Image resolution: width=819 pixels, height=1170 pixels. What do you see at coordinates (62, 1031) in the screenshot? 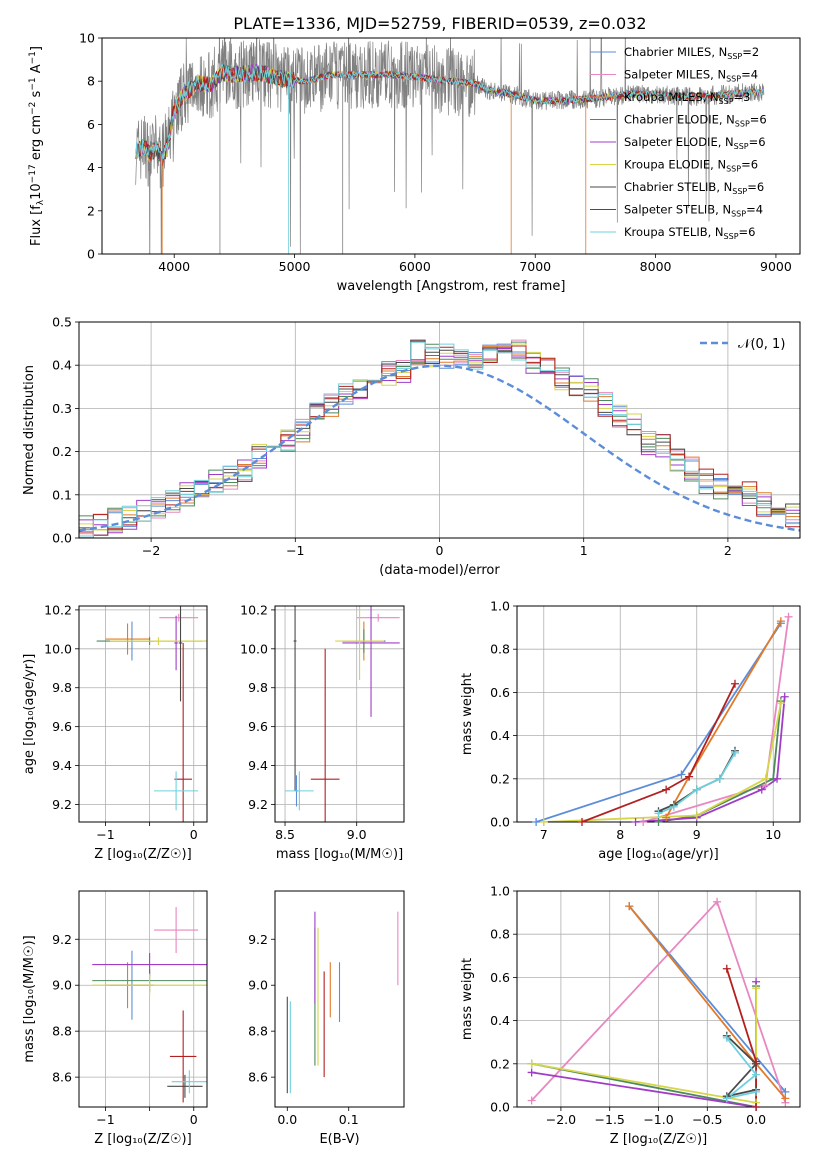
I see `y-tick-label: 8.8` at bounding box center [62, 1031].